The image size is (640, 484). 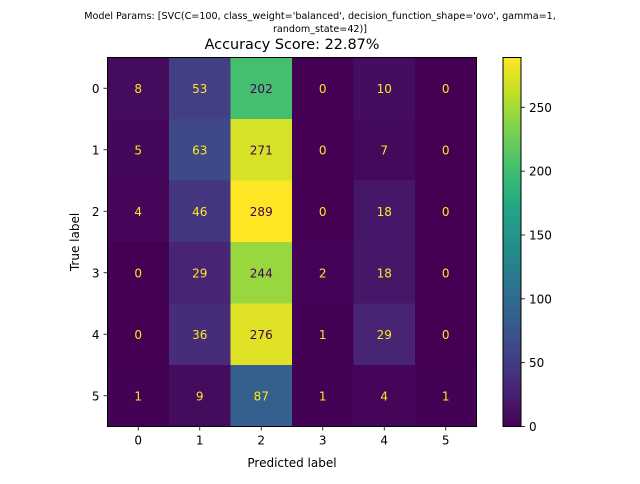 I want to click on colorbar-ticks: 0 50 100 150 200 250, so click(x=536, y=267).